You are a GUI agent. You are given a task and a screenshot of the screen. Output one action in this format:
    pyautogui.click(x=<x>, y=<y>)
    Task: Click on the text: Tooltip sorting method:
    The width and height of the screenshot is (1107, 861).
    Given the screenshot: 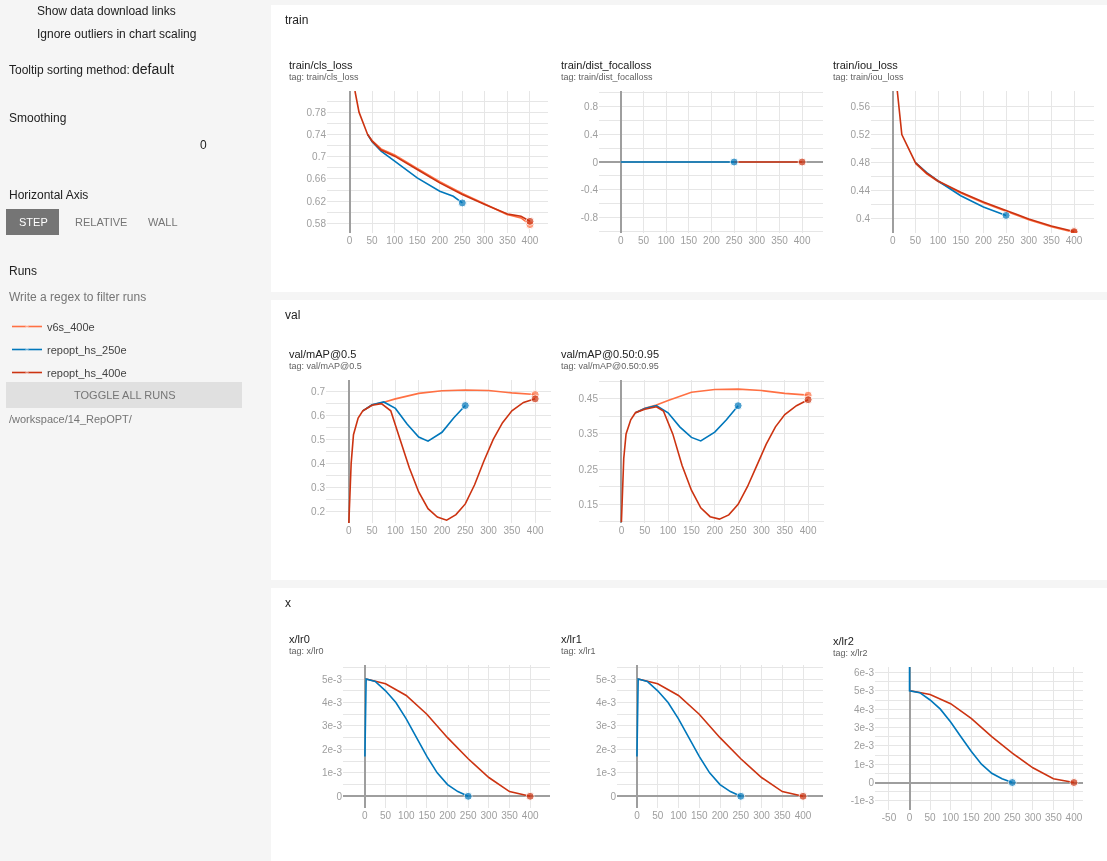 What is the action you would take?
    pyautogui.click(x=69, y=70)
    